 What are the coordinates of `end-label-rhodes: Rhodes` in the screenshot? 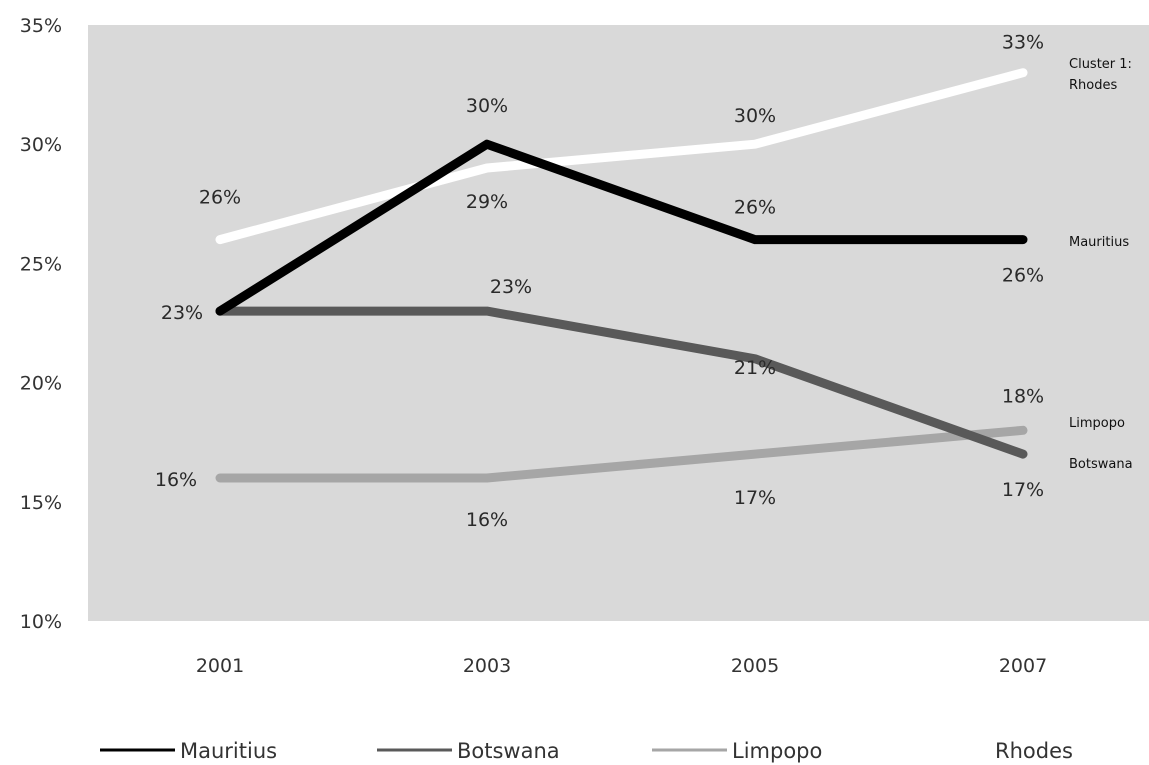 It's located at (1093, 85).